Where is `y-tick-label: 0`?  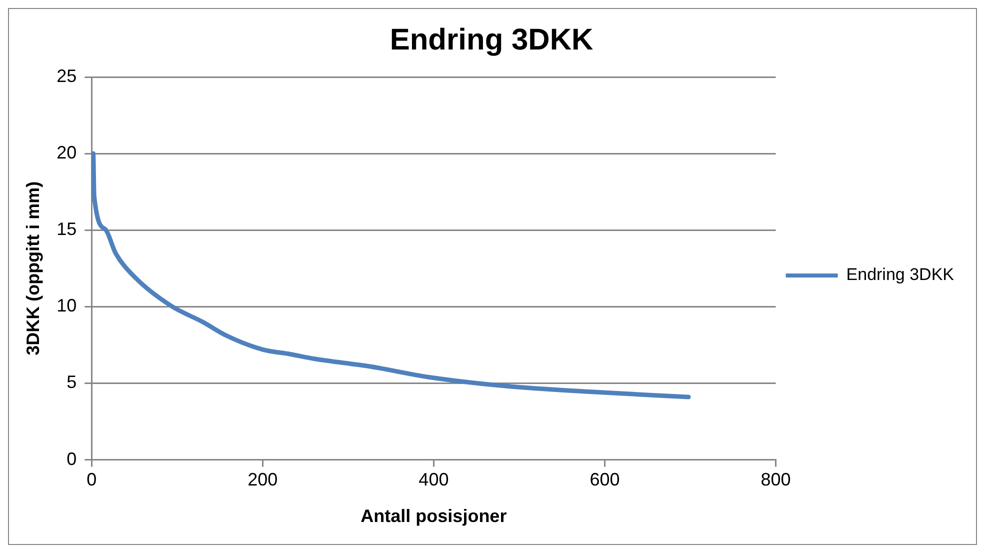
y-tick-label: 0 is located at coordinates (71, 458).